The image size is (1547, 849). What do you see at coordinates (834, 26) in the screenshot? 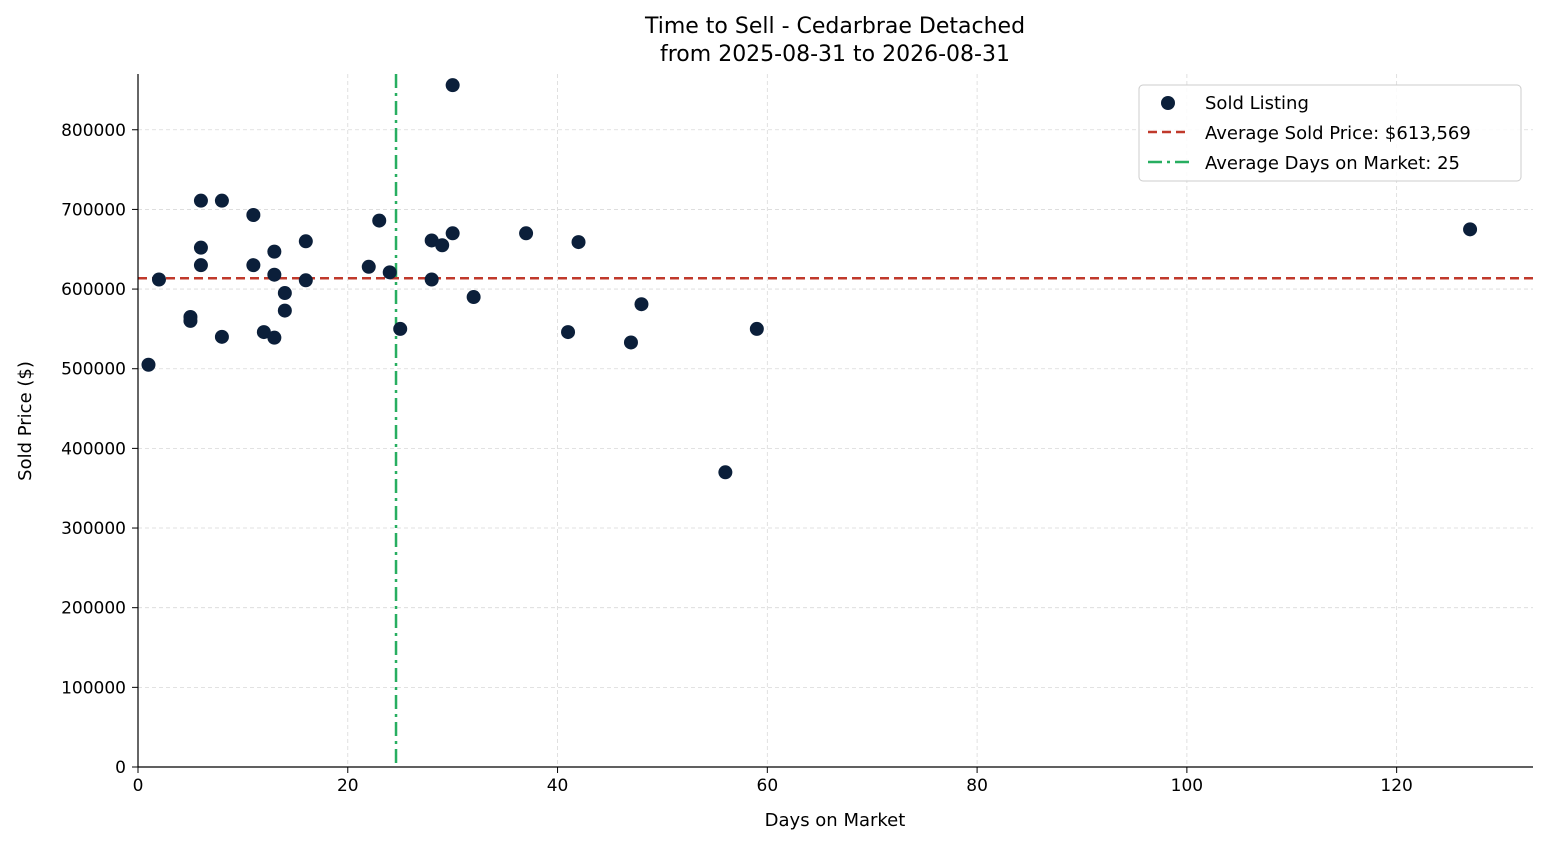
I see `chart-title: Time to Sell - Cedarbrae Detached` at bounding box center [834, 26].